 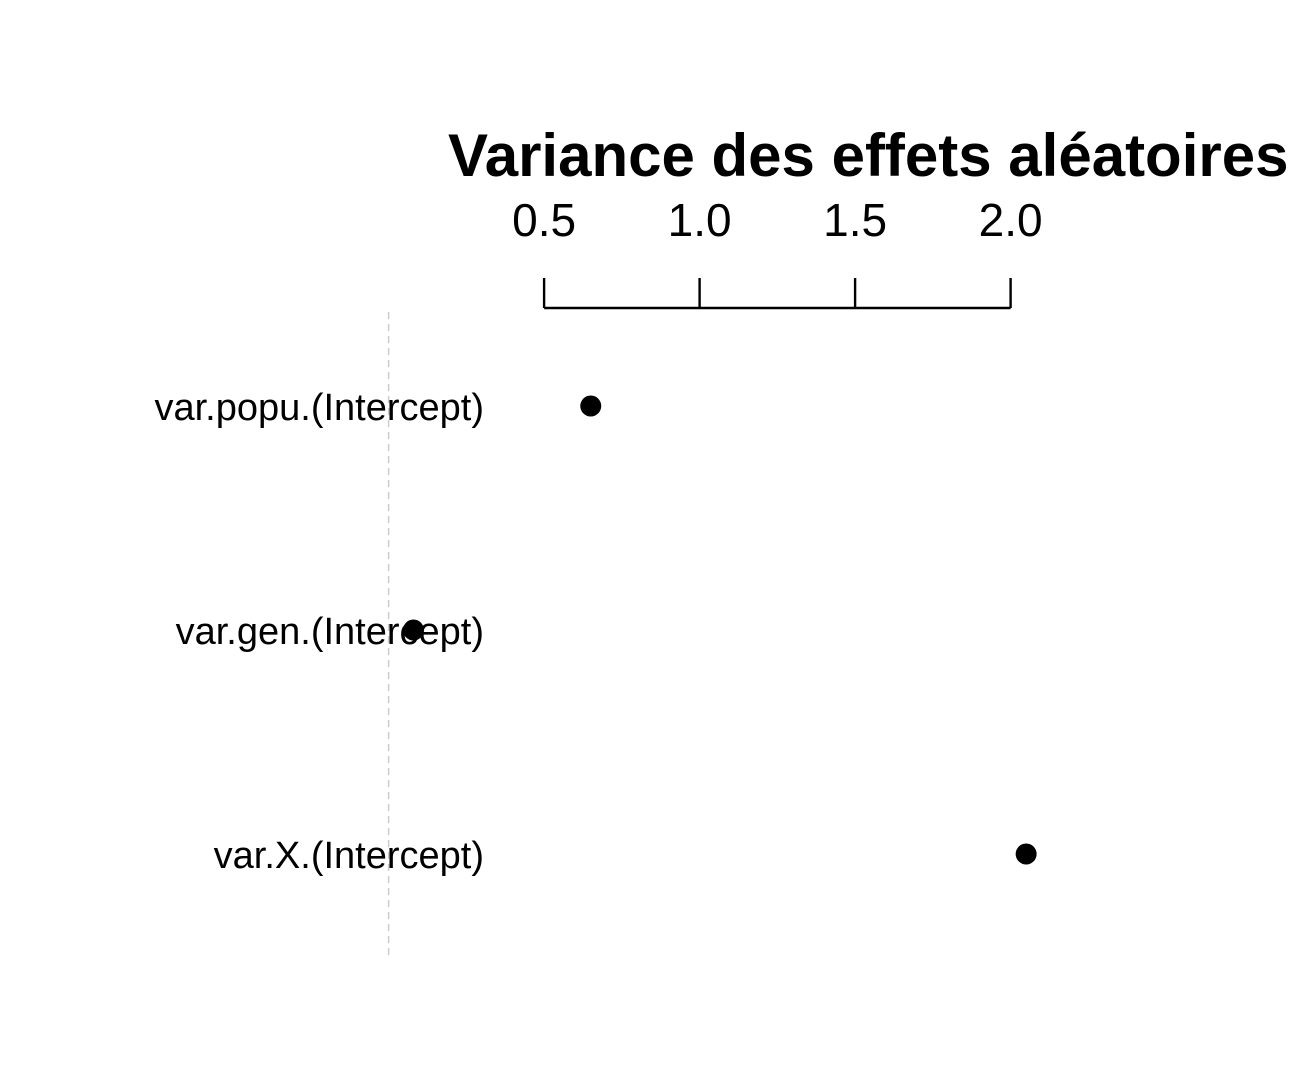 I want to click on chart-title: Variance des effets aléatoires, so click(x=868, y=155).